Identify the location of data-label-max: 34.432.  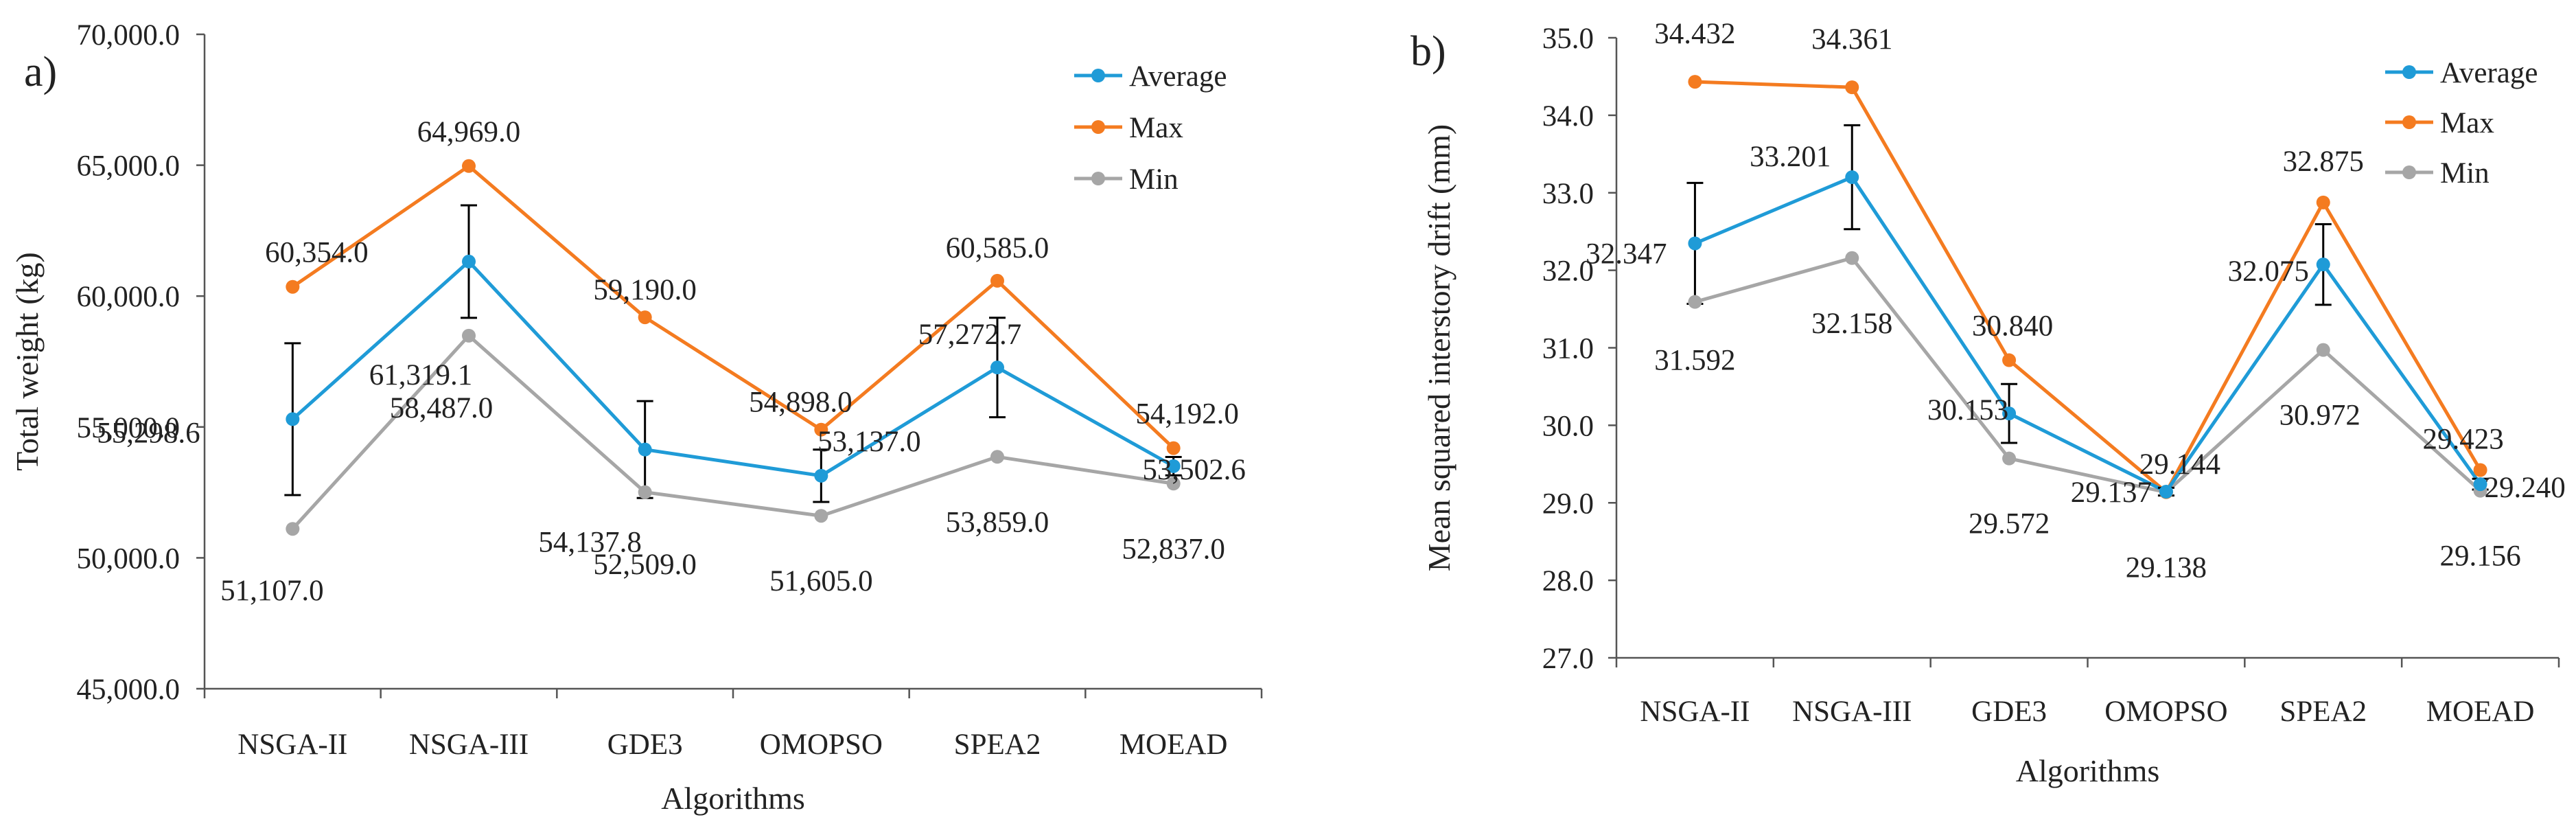
(1695, 34).